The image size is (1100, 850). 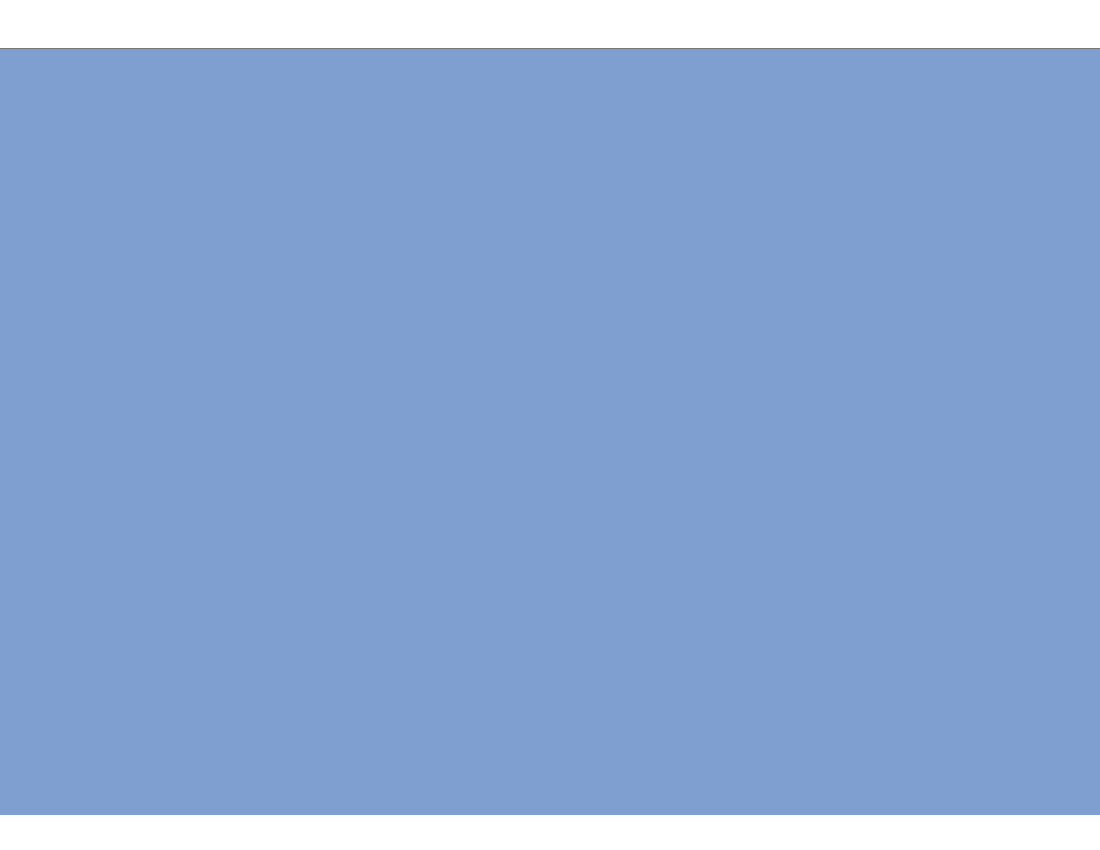 What do you see at coordinates (550, 823) in the screenshot?
I see `colorbar-tick-labels` at bounding box center [550, 823].